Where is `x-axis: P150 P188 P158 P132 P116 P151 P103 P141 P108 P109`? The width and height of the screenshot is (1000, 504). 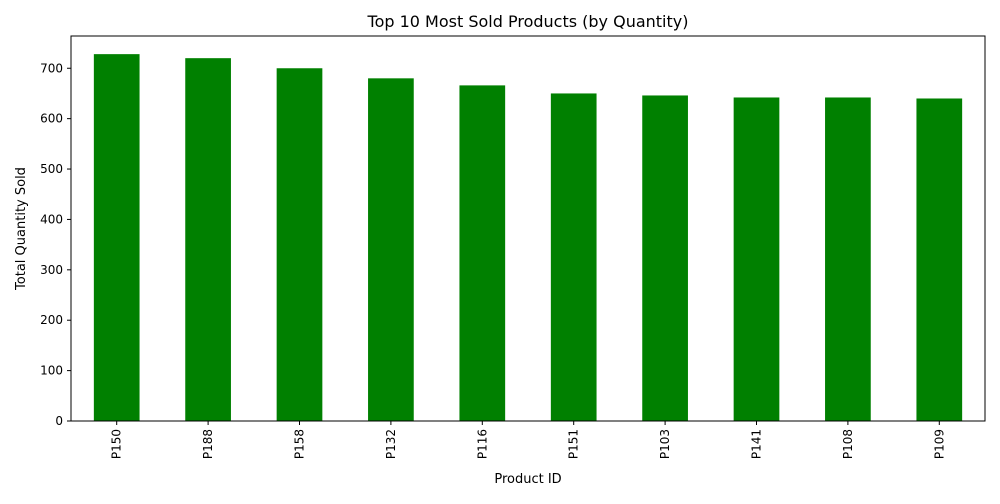
x-axis: P150 P188 P158 P132 P116 P151 P103 P141 P108 P109 is located at coordinates (528, 440).